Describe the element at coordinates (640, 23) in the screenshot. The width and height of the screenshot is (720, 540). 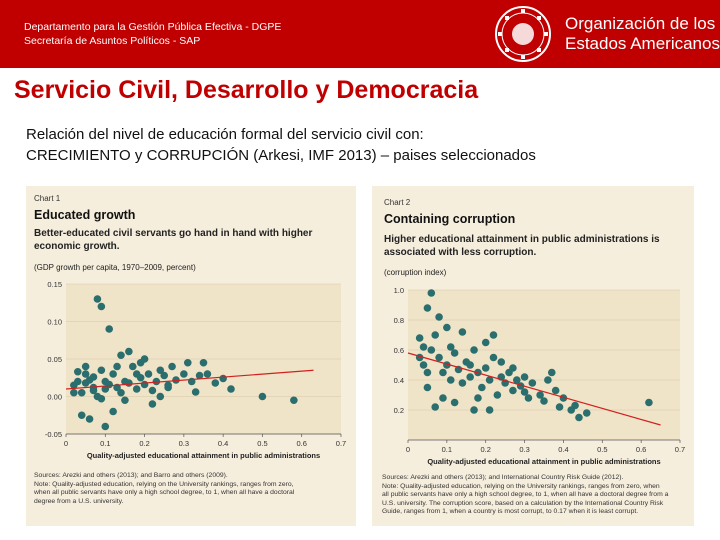
I see `org-line-1: Organización de los` at that location.